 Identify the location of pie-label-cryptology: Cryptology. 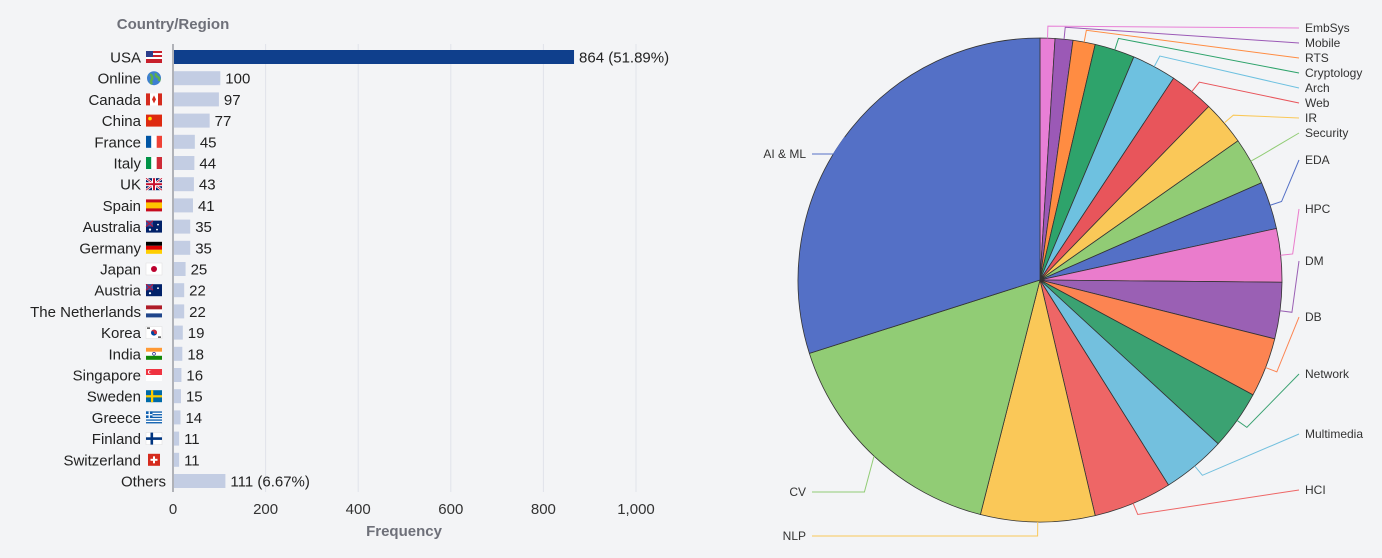
(1333, 73).